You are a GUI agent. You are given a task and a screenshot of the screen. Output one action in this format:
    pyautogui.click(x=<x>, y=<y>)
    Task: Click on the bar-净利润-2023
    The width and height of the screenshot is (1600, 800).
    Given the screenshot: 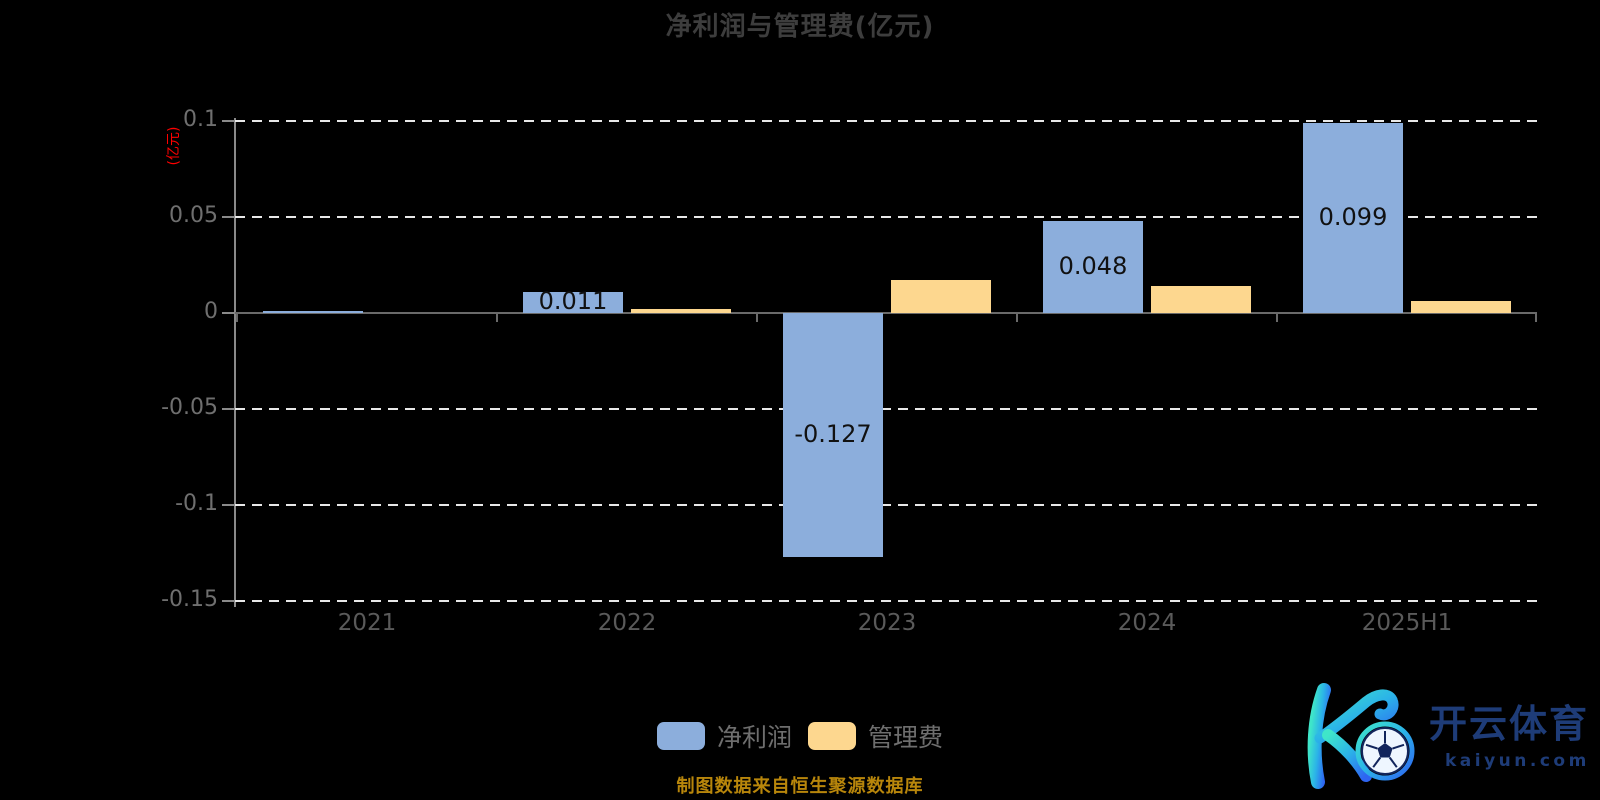 What is the action you would take?
    pyautogui.click(x=833, y=435)
    